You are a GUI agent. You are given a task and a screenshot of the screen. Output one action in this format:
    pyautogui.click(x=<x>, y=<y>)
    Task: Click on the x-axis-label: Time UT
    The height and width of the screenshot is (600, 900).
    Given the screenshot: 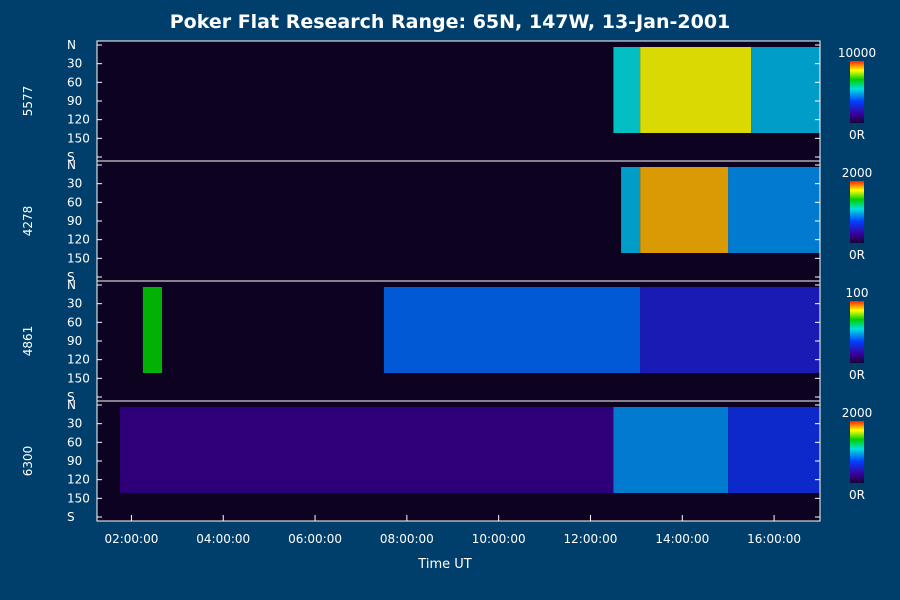 What is the action you would take?
    pyautogui.click(x=444, y=564)
    